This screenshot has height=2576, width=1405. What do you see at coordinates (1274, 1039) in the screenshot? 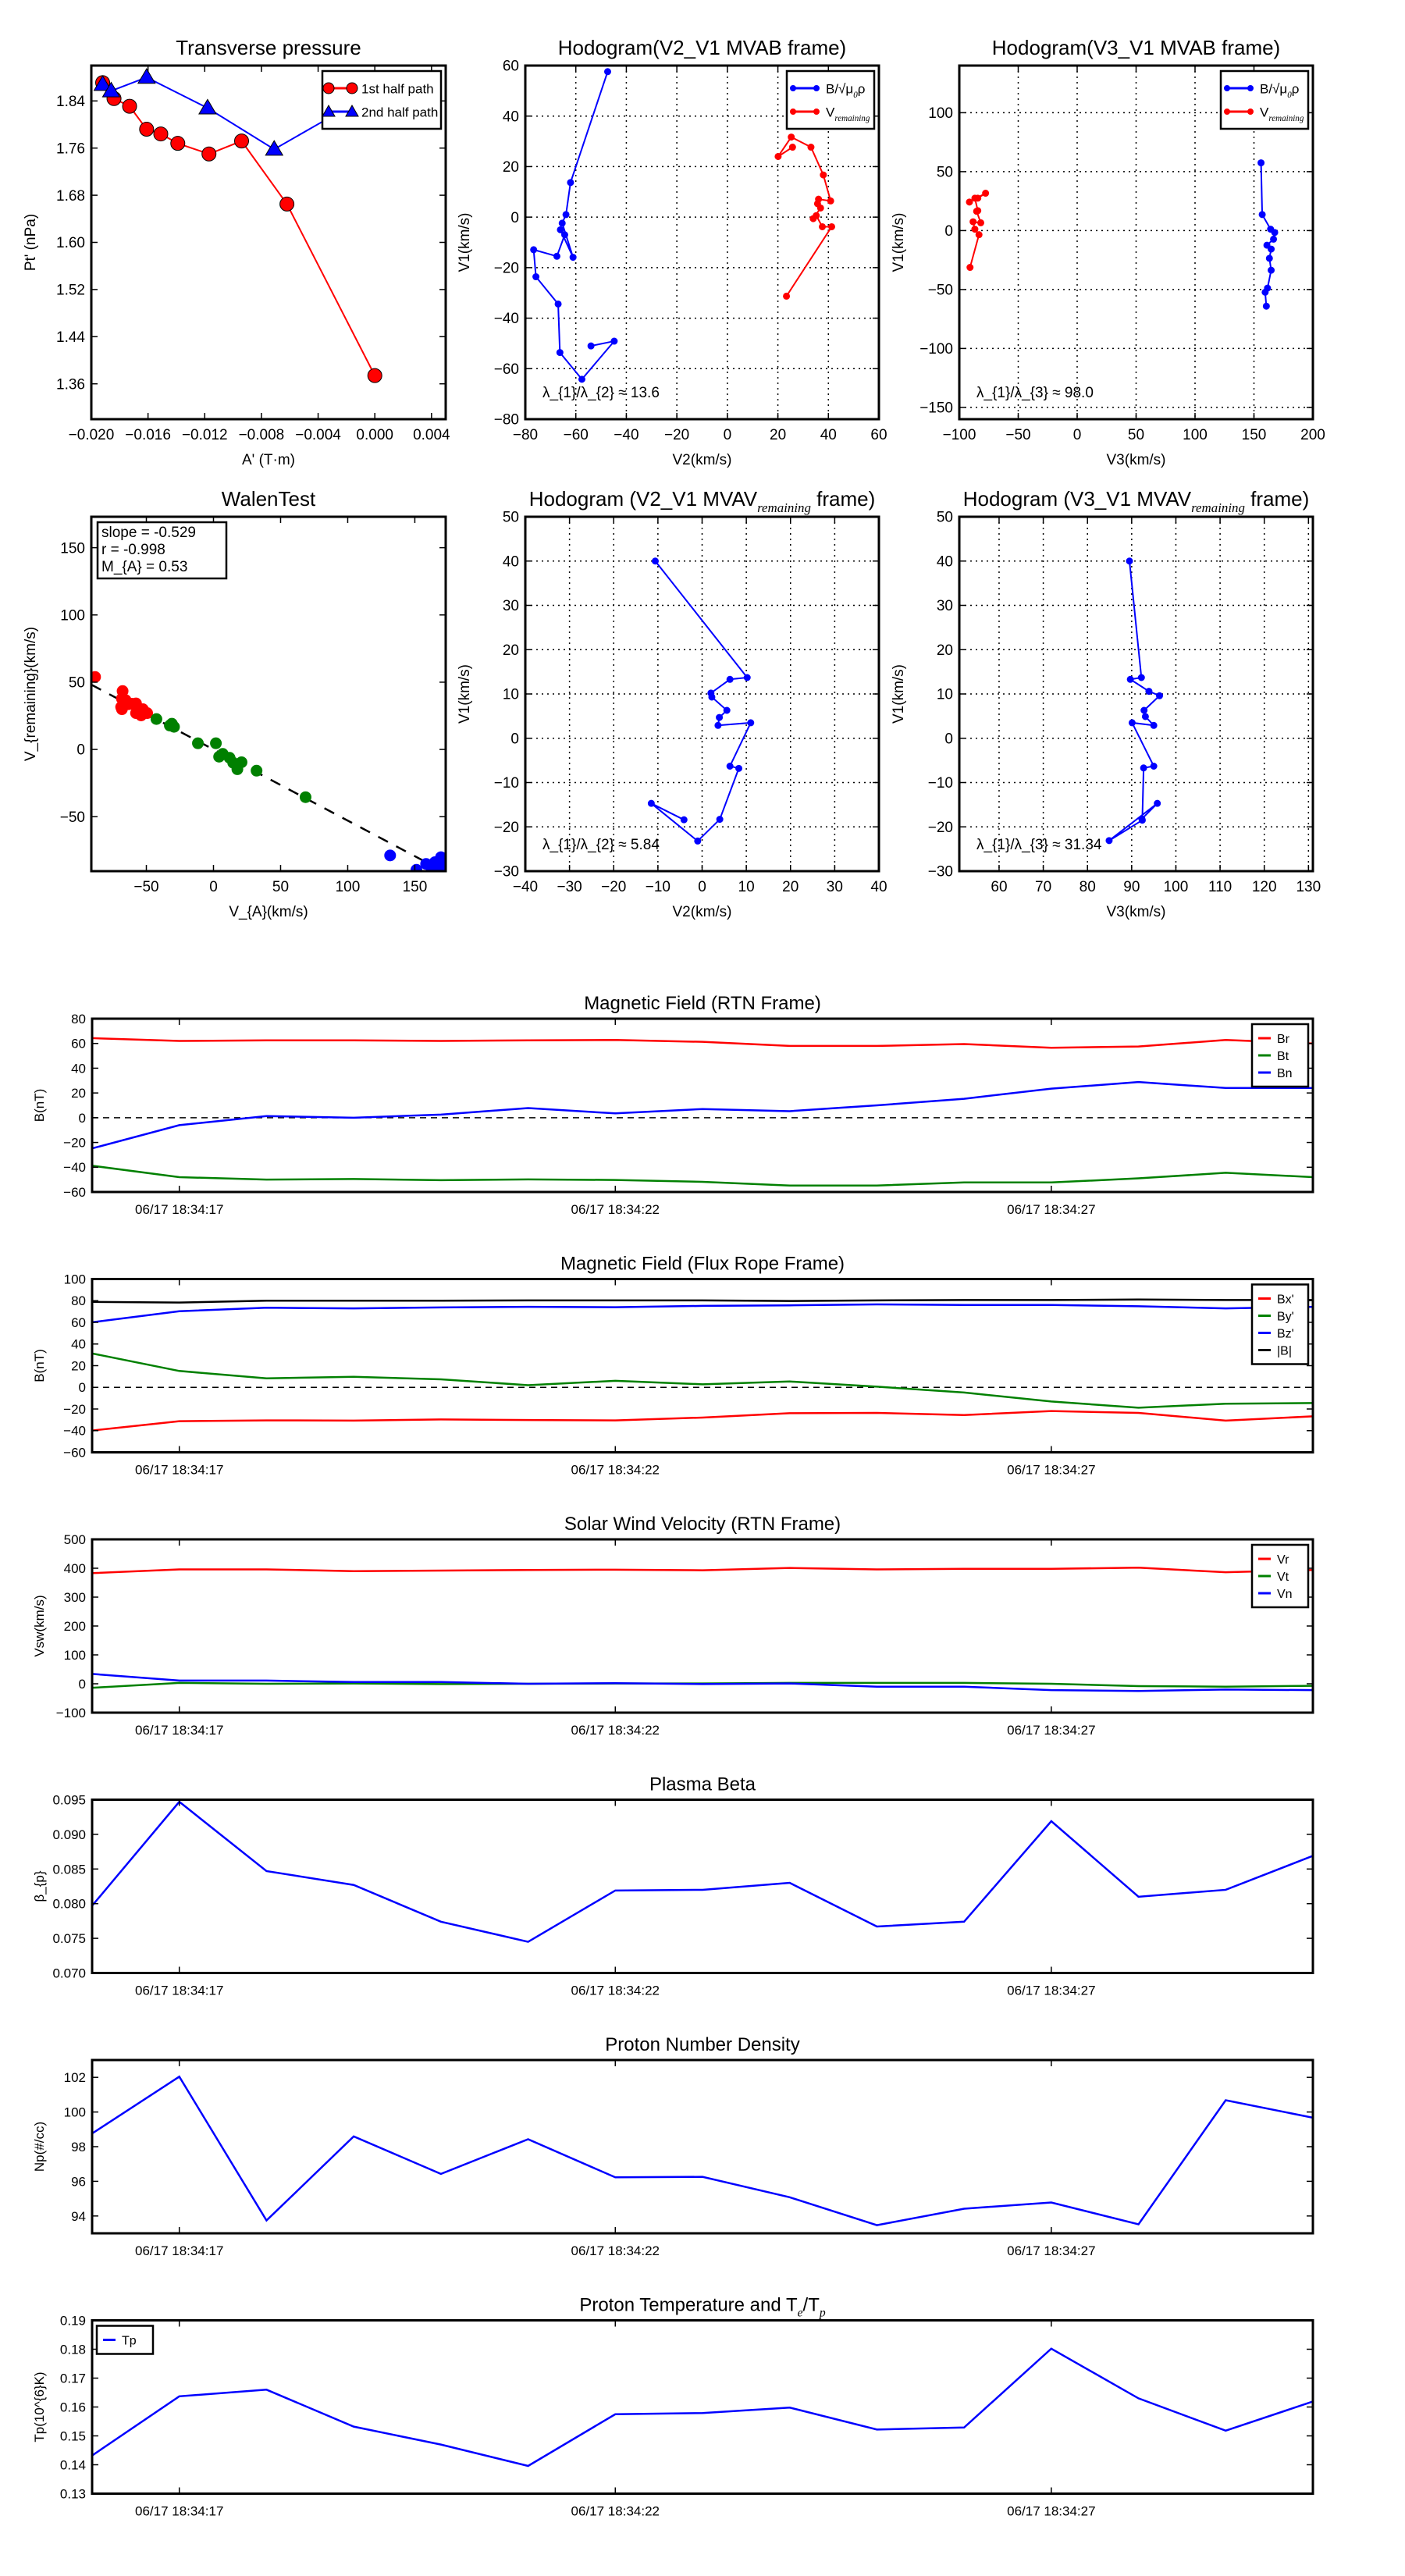
I see `legend-item: Br` at bounding box center [1274, 1039].